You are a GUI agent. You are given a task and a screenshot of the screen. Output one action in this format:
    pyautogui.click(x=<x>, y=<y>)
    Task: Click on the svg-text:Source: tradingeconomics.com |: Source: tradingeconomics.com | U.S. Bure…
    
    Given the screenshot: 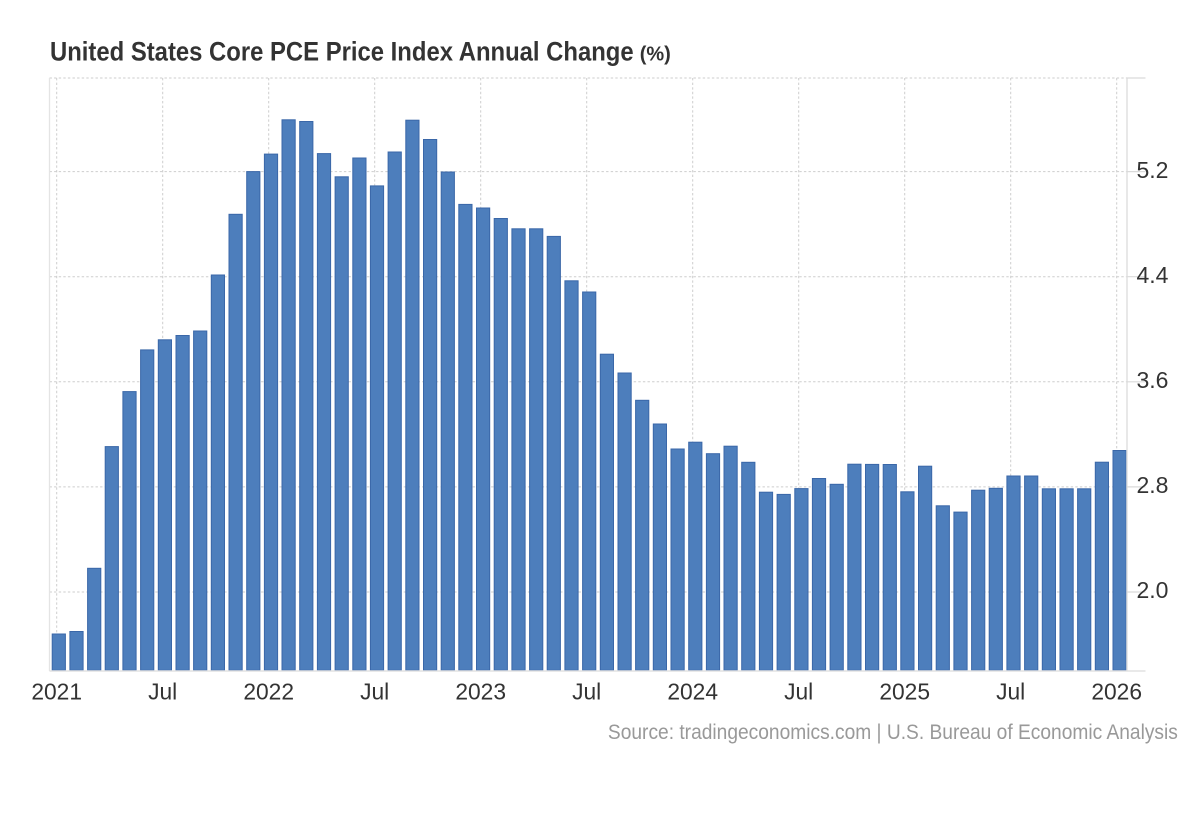 What is the action you would take?
    pyautogui.click(x=893, y=732)
    